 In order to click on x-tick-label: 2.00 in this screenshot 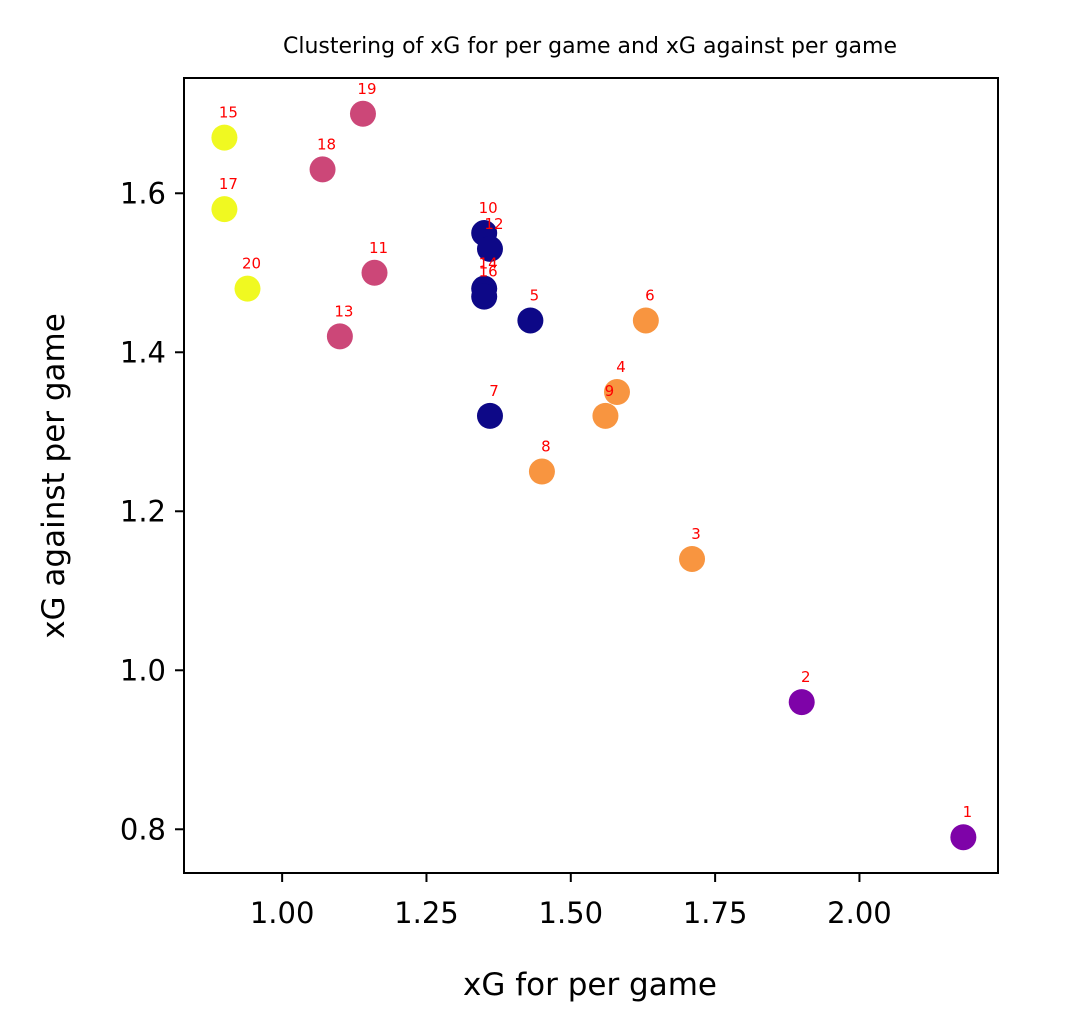, I will do `click(859, 913)`.